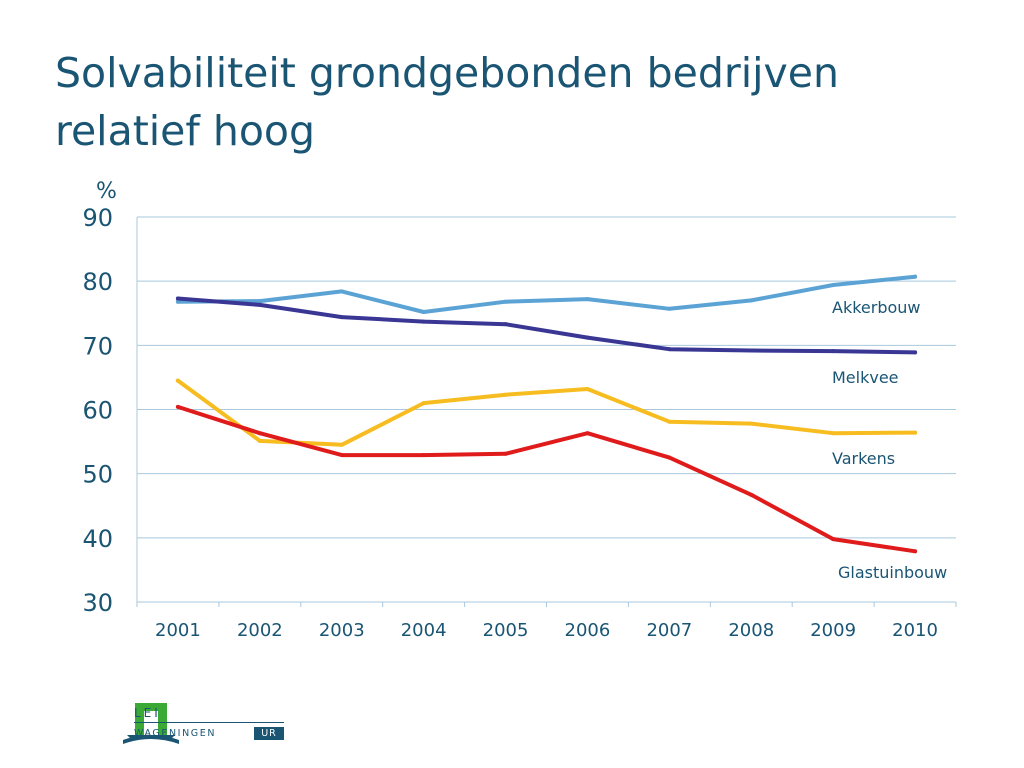 The image size is (1024, 768). I want to click on logo-ur-badge: UR, so click(269, 733).